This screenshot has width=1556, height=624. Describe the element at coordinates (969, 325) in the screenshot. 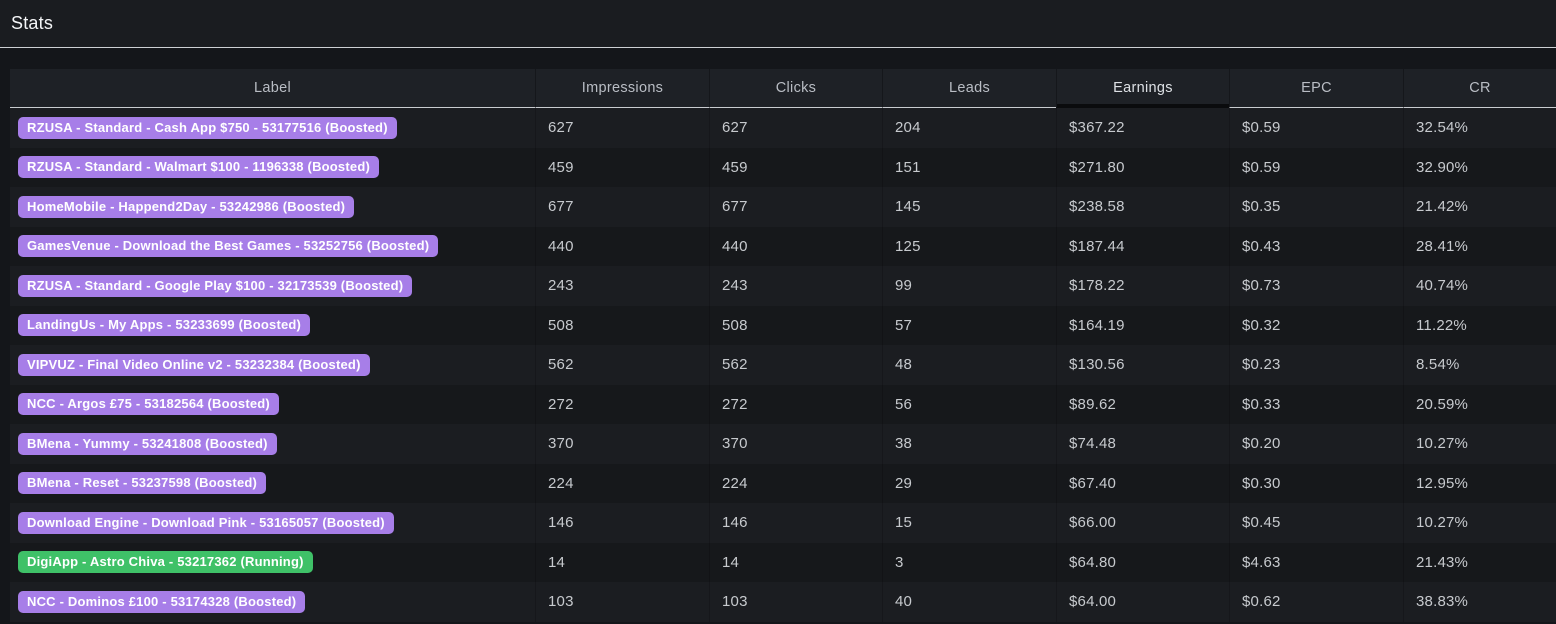

I see `leads-cell: 57` at that location.